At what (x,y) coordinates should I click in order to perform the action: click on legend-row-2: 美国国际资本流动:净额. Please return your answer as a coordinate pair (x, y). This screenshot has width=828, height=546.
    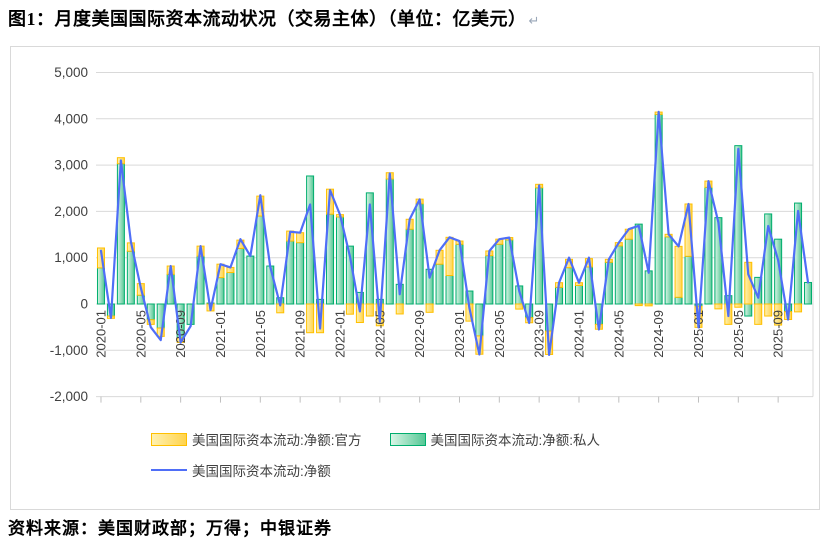
    Looking at the image, I should click on (481, 470).